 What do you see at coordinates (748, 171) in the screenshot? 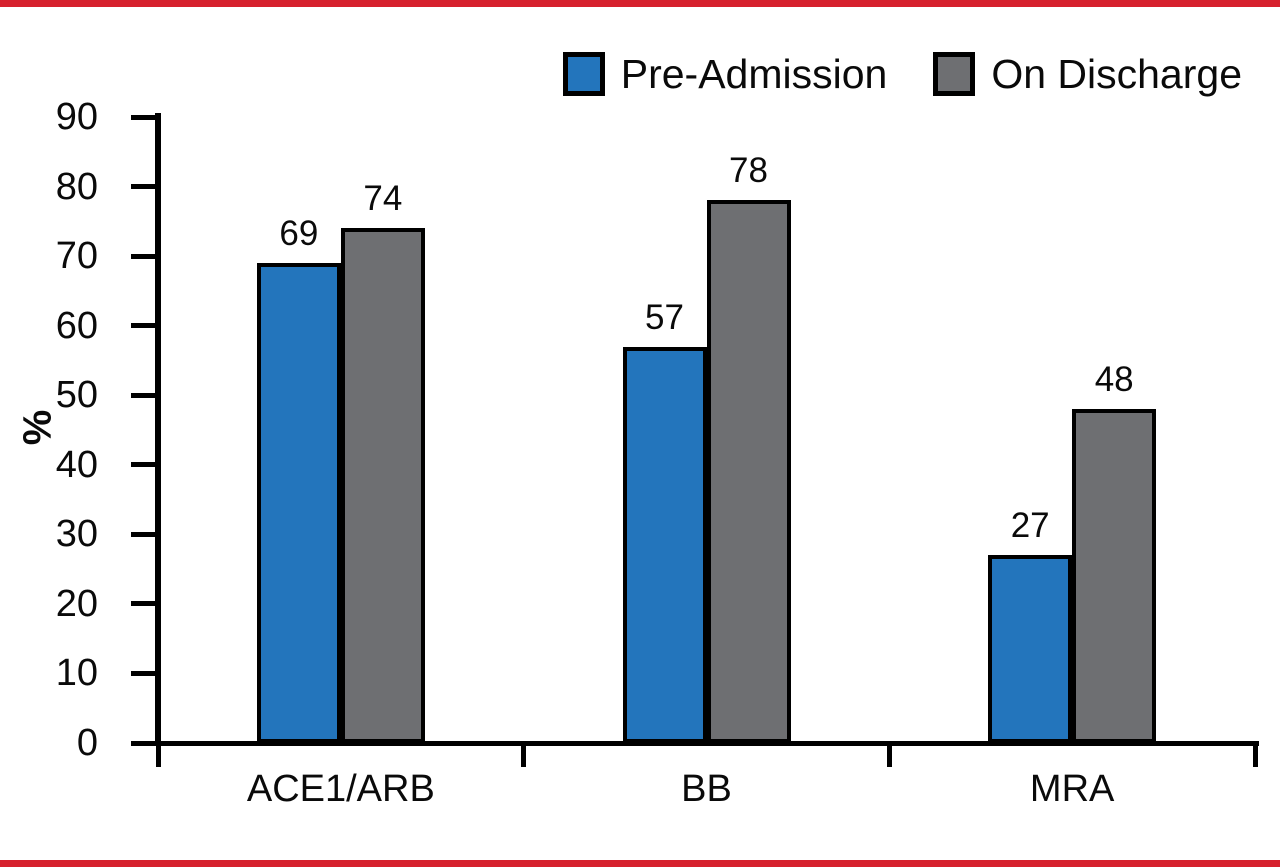
I see `bar-value-label: 78` at bounding box center [748, 171].